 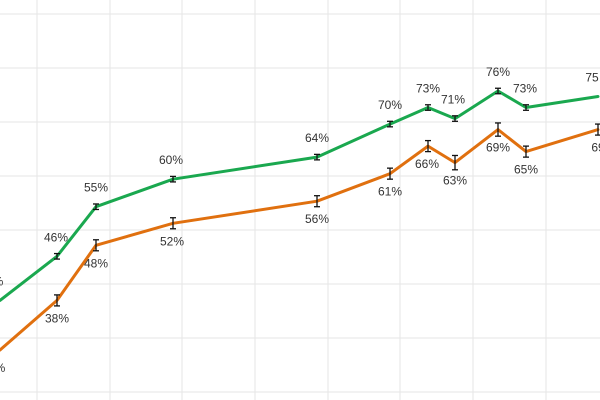 What do you see at coordinates (57, 318) in the screenshot?
I see `data-label: 38%` at bounding box center [57, 318].